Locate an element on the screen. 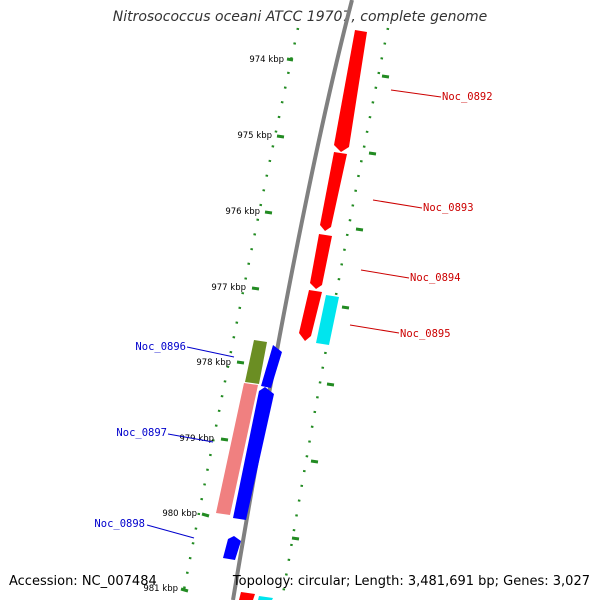  reverse-features is located at coordinates (249, 450).